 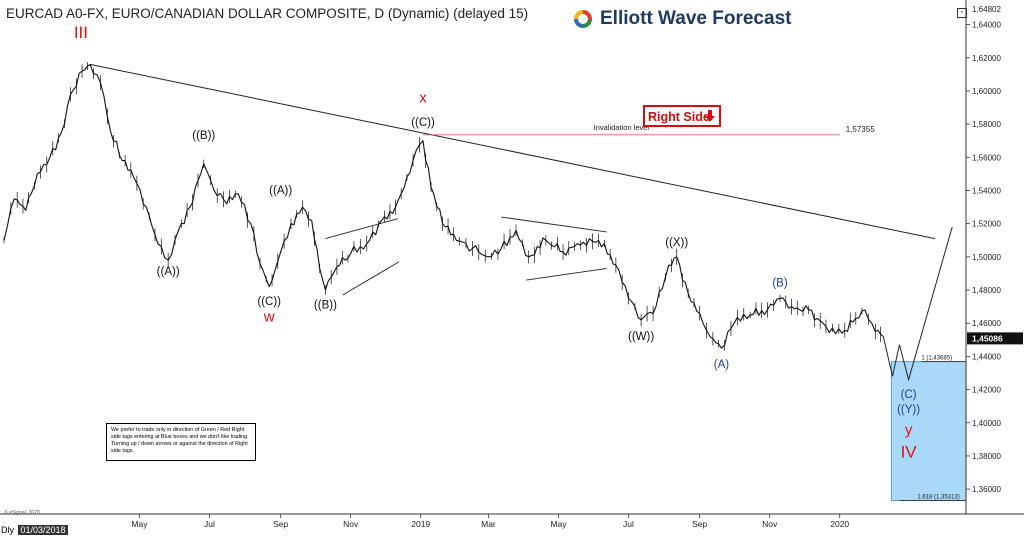 I want to click on x-tick-label: 2020, so click(x=839, y=524).